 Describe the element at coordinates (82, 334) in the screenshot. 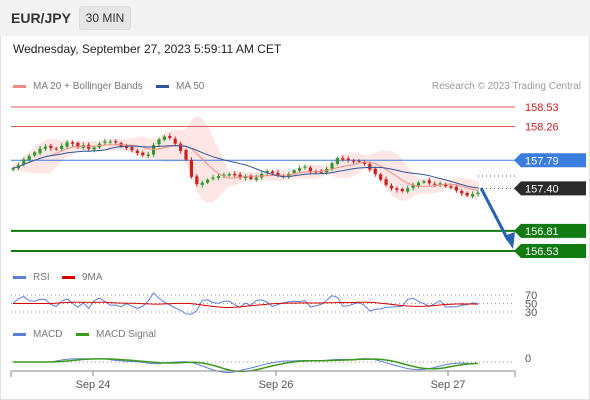

I see `macd-signal-swatch` at that location.